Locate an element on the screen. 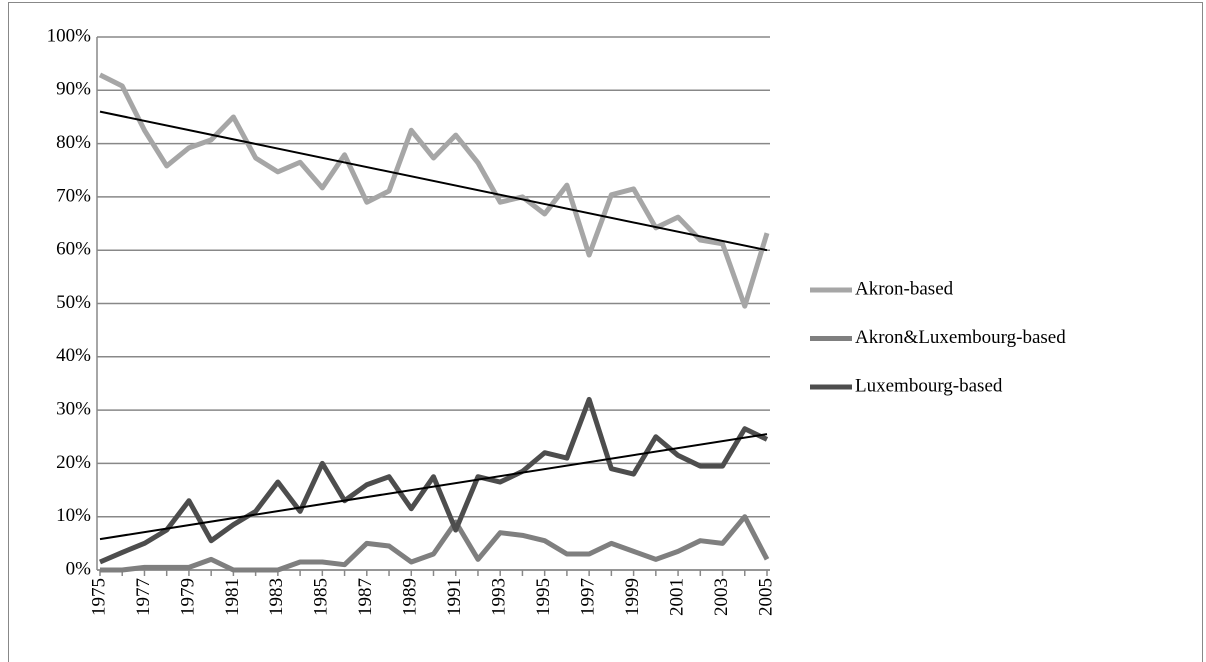 The width and height of the screenshot is (1206, 662). y-tick-label: 0% is located at coordinates (79, 568).